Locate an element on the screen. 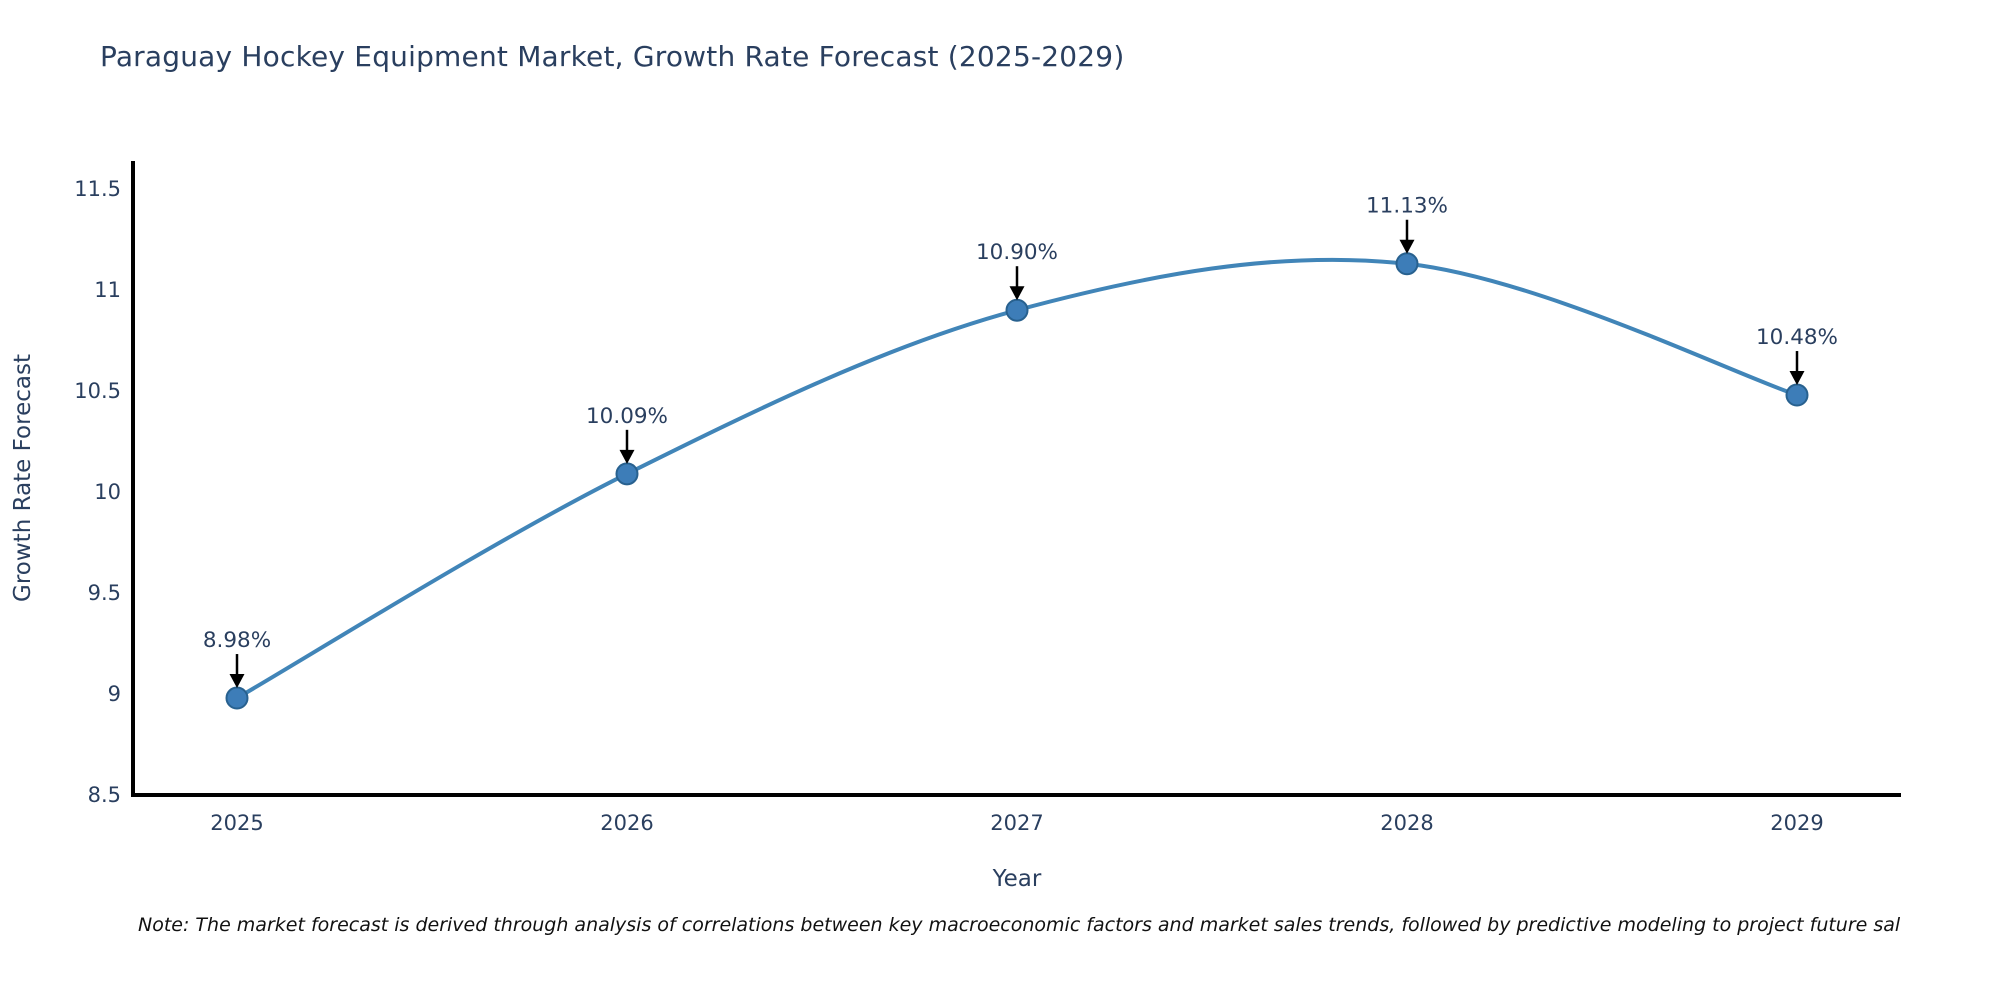 The height and width of the screenshot is (1004, 2000). point-annotation-label: 10.09% is located at coordinates (627, 416).